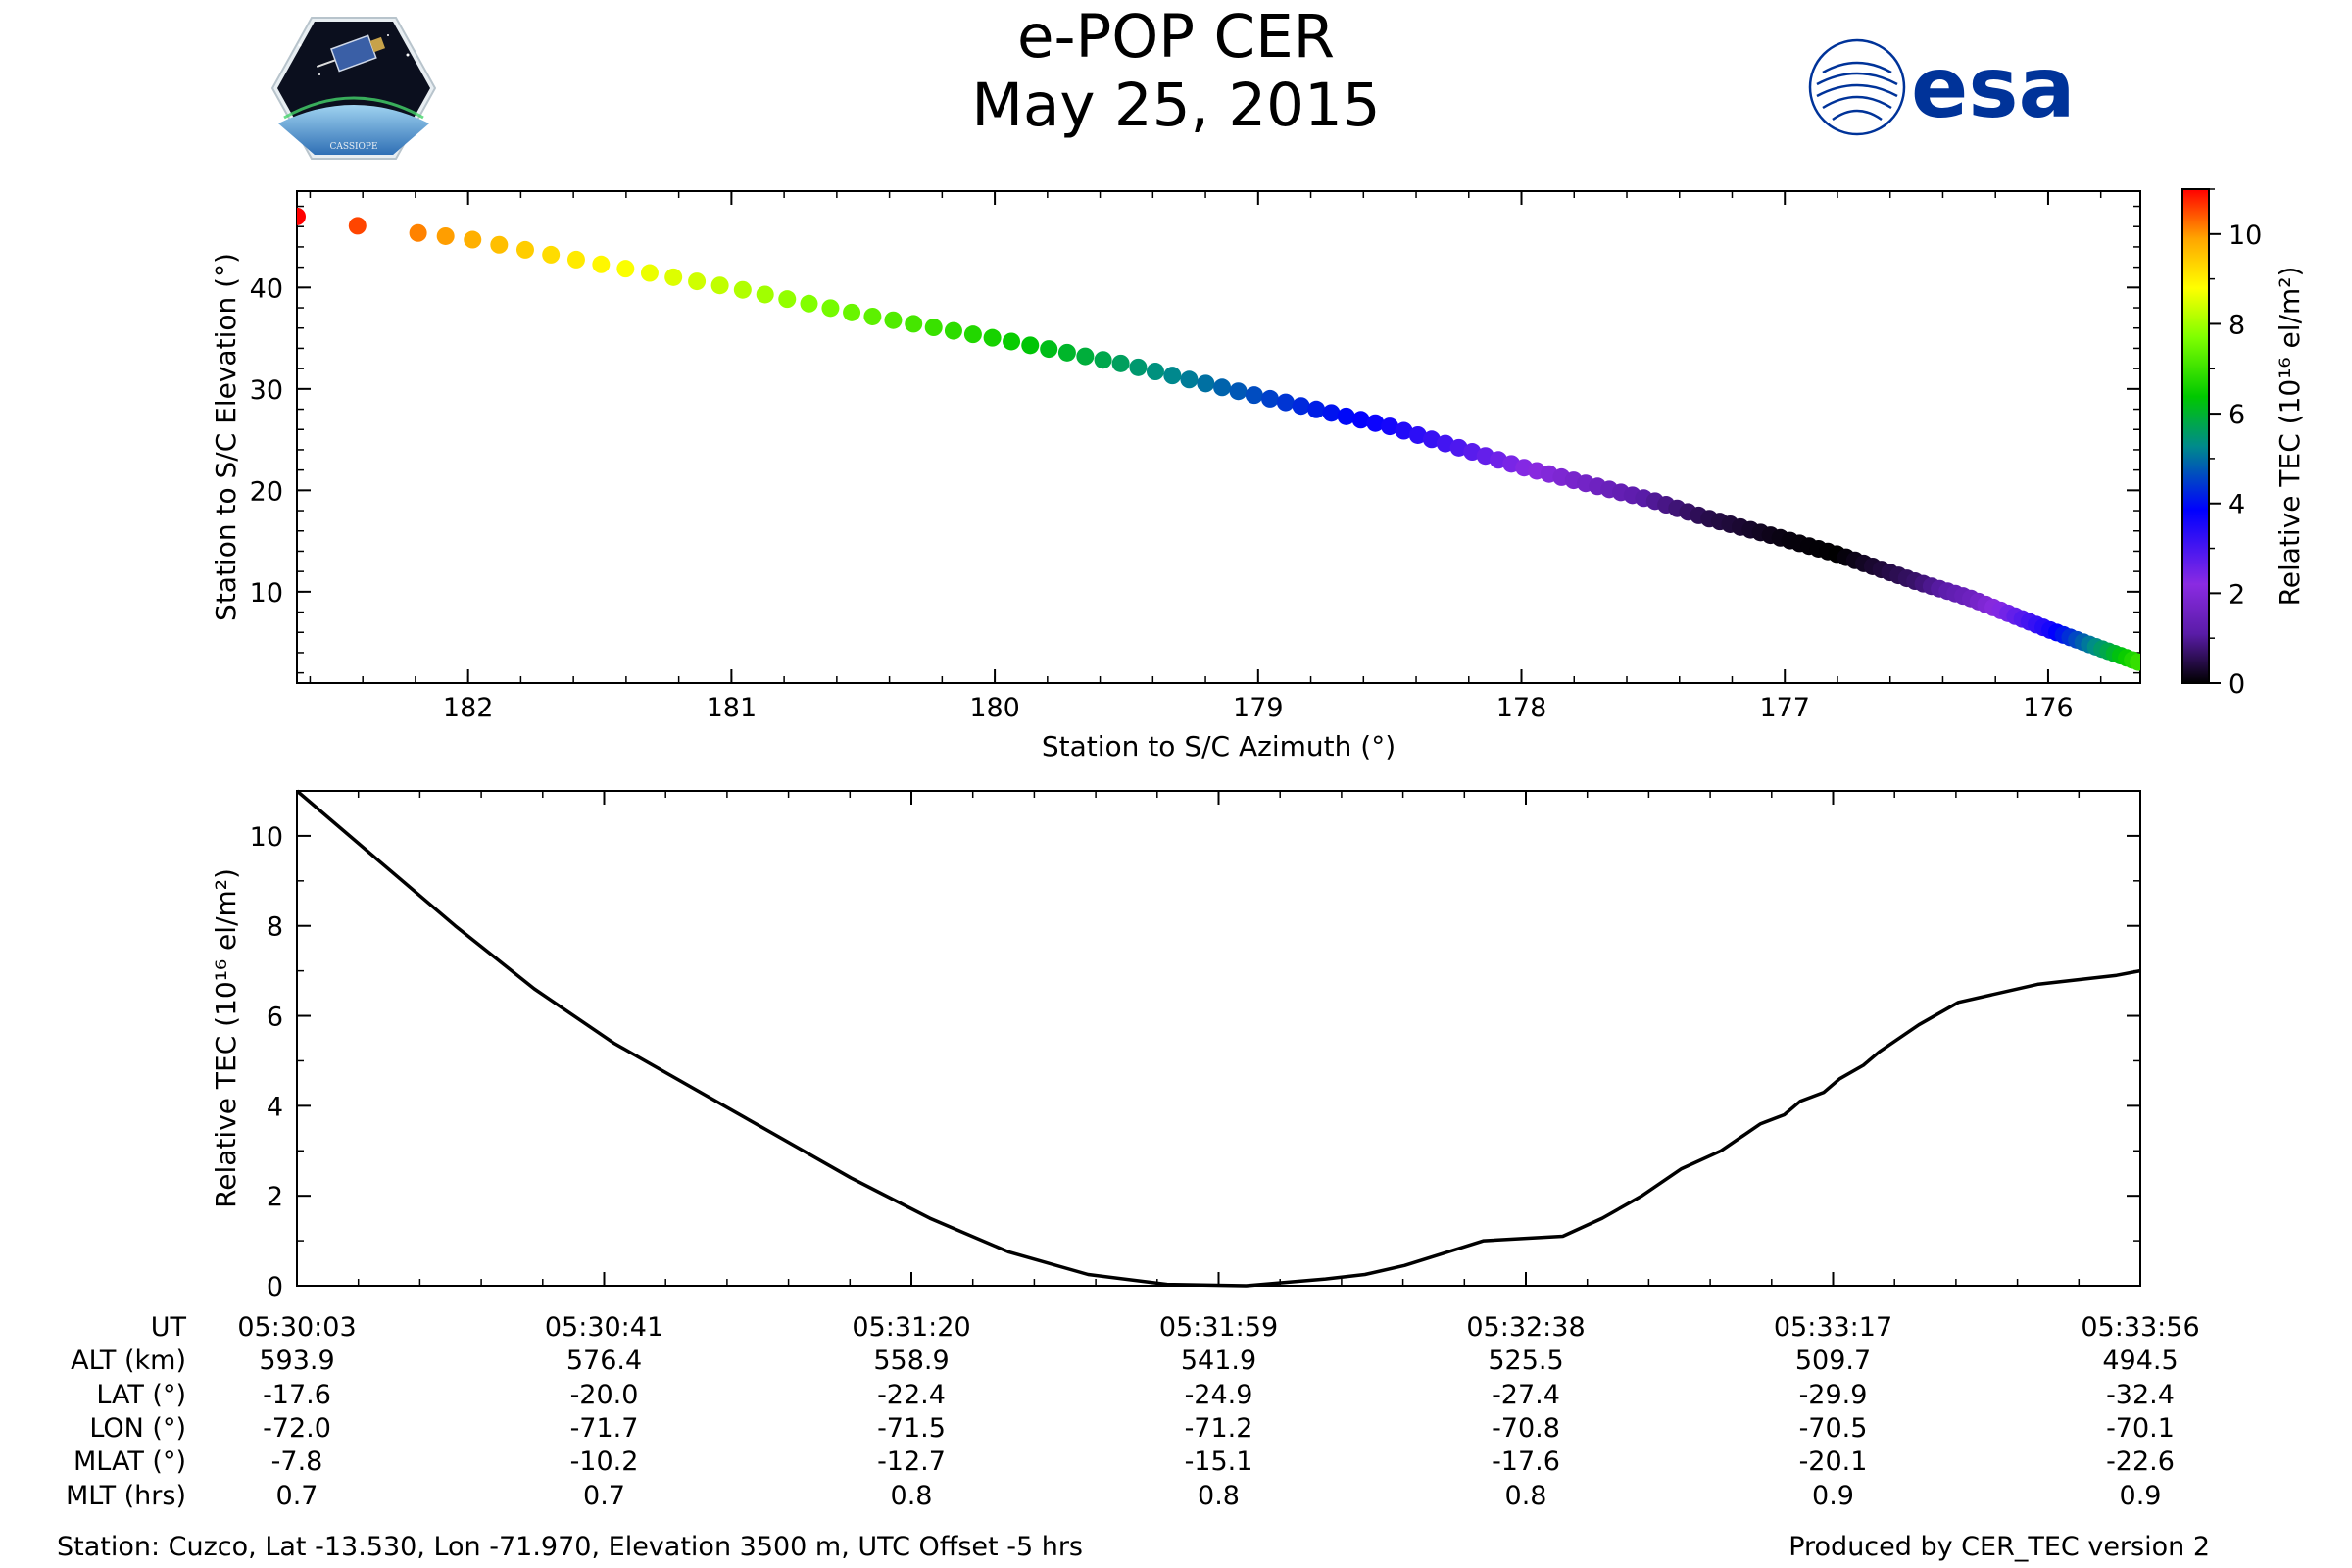  What do you see at coordinates (2140, 1394) in the screenshot?
I see `info-cell: -32.4` at bounding box center [2140, 1394].